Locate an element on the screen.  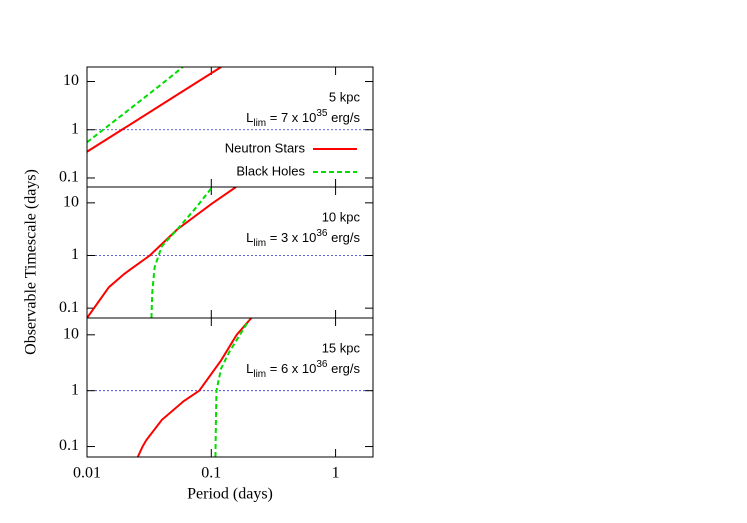
annotation-label: Llim = 3 x 1036 erg/s is located at coordinates (303, 238).